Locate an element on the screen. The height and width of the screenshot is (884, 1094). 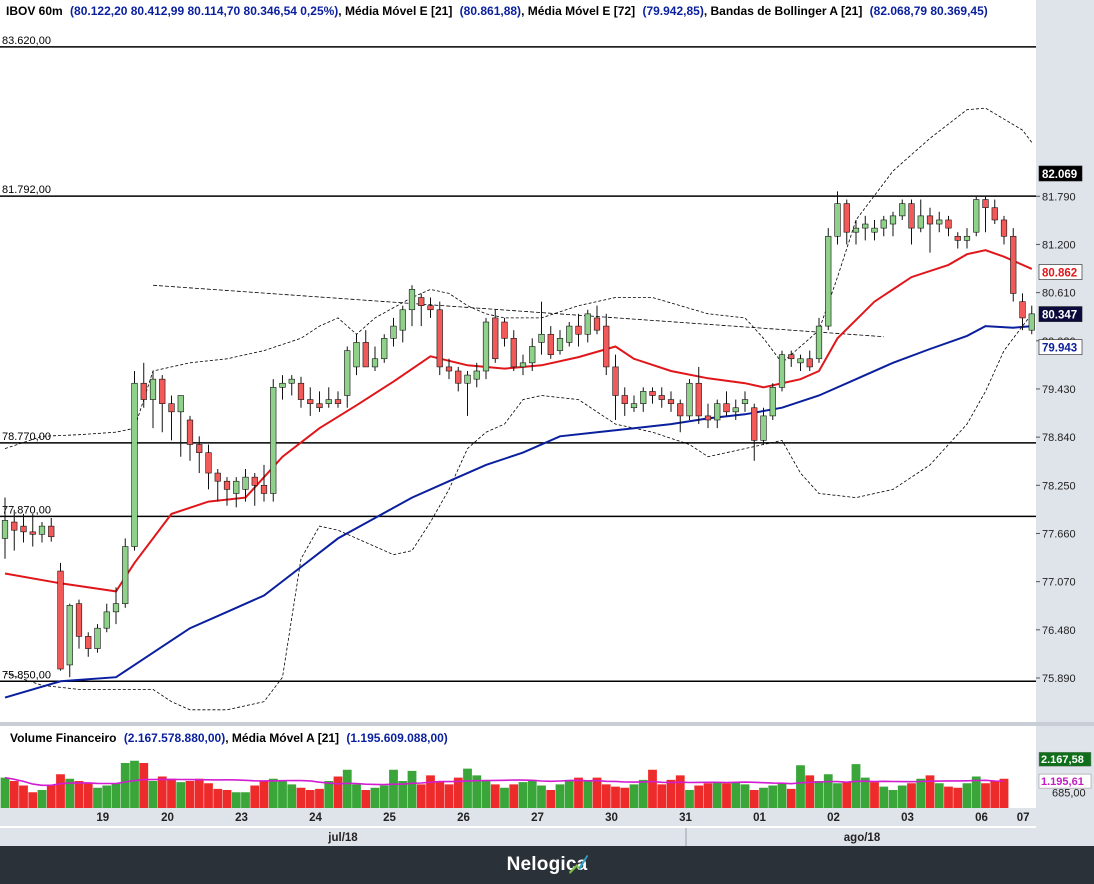
footer-bar: Nelogica is located at coordinates (547, 865).